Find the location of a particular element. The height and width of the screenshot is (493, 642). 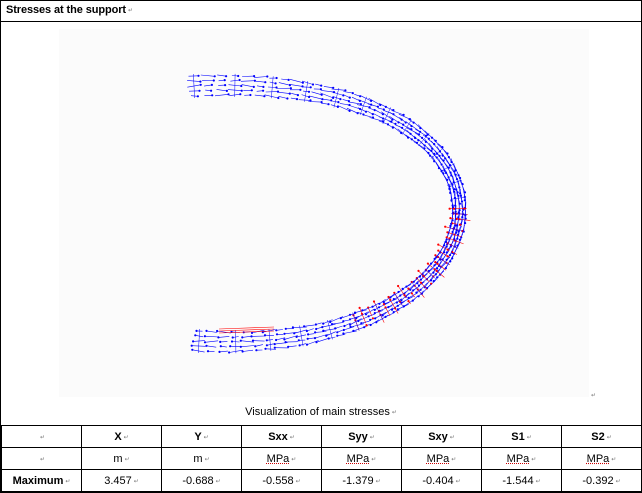

unit-cell-x: m ↵ is located at coordinates (121, 458).